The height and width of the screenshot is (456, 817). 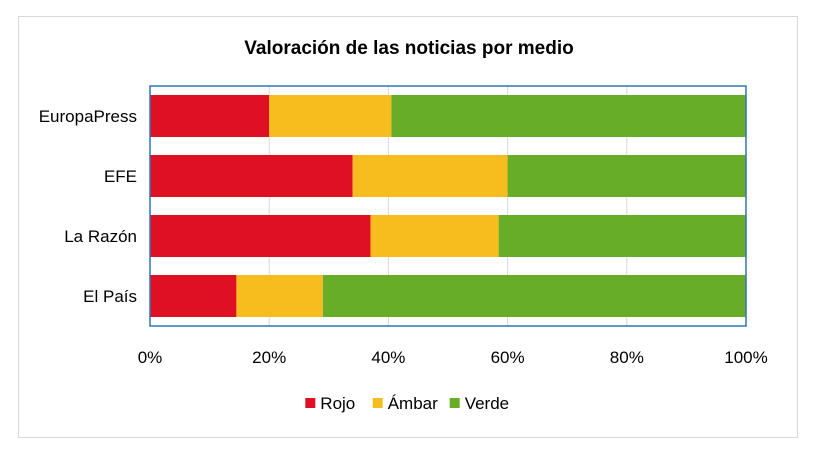 What do you see at coordinates (110, 296) in the screenshot?
I see `category-label: El País` at bounding box center [110, 296].